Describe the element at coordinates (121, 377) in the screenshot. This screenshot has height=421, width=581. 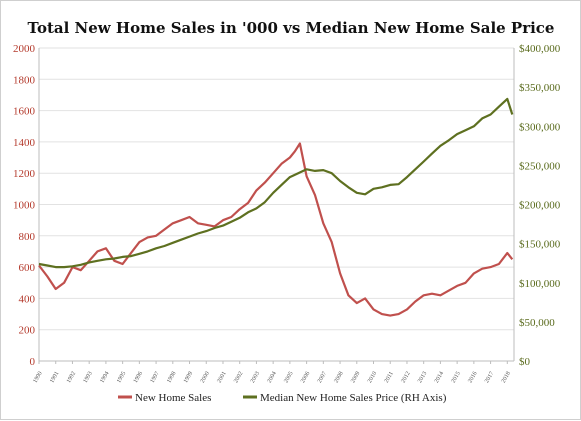
I see `x-tick-label: 1995` at that location.